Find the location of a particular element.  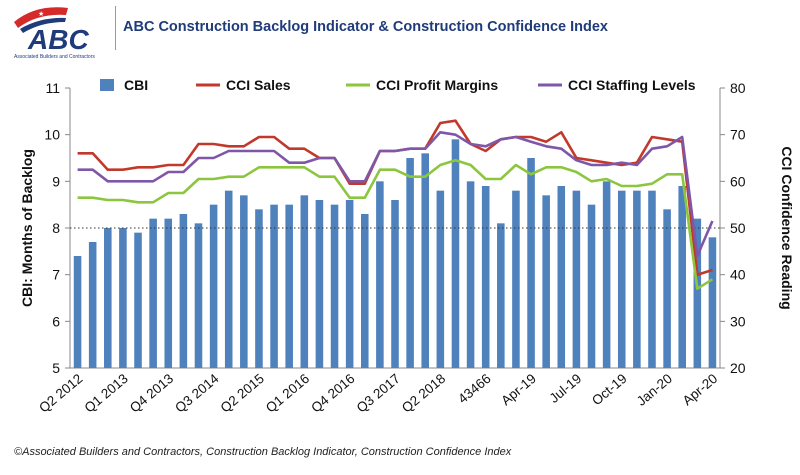

y2-axis-title: CCI Confidence Reading is located at coordinates (787, 227).